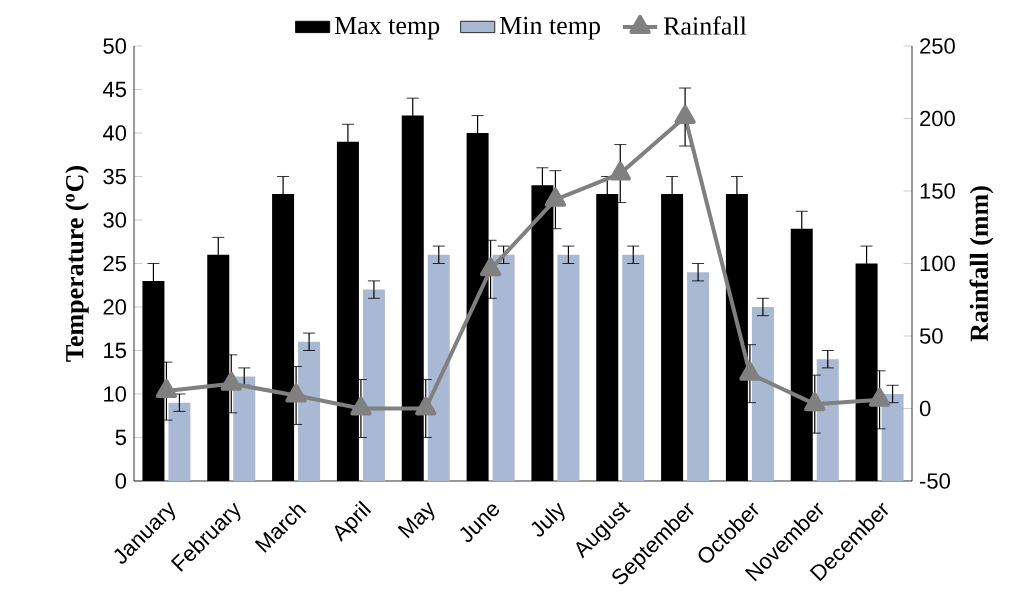 This screenshot has height=614, width=1027. Describe the element at coordinates (77, 264) in the screenshot. I see `y-axis-title: Temperature ($^{o}$C)` at that location.